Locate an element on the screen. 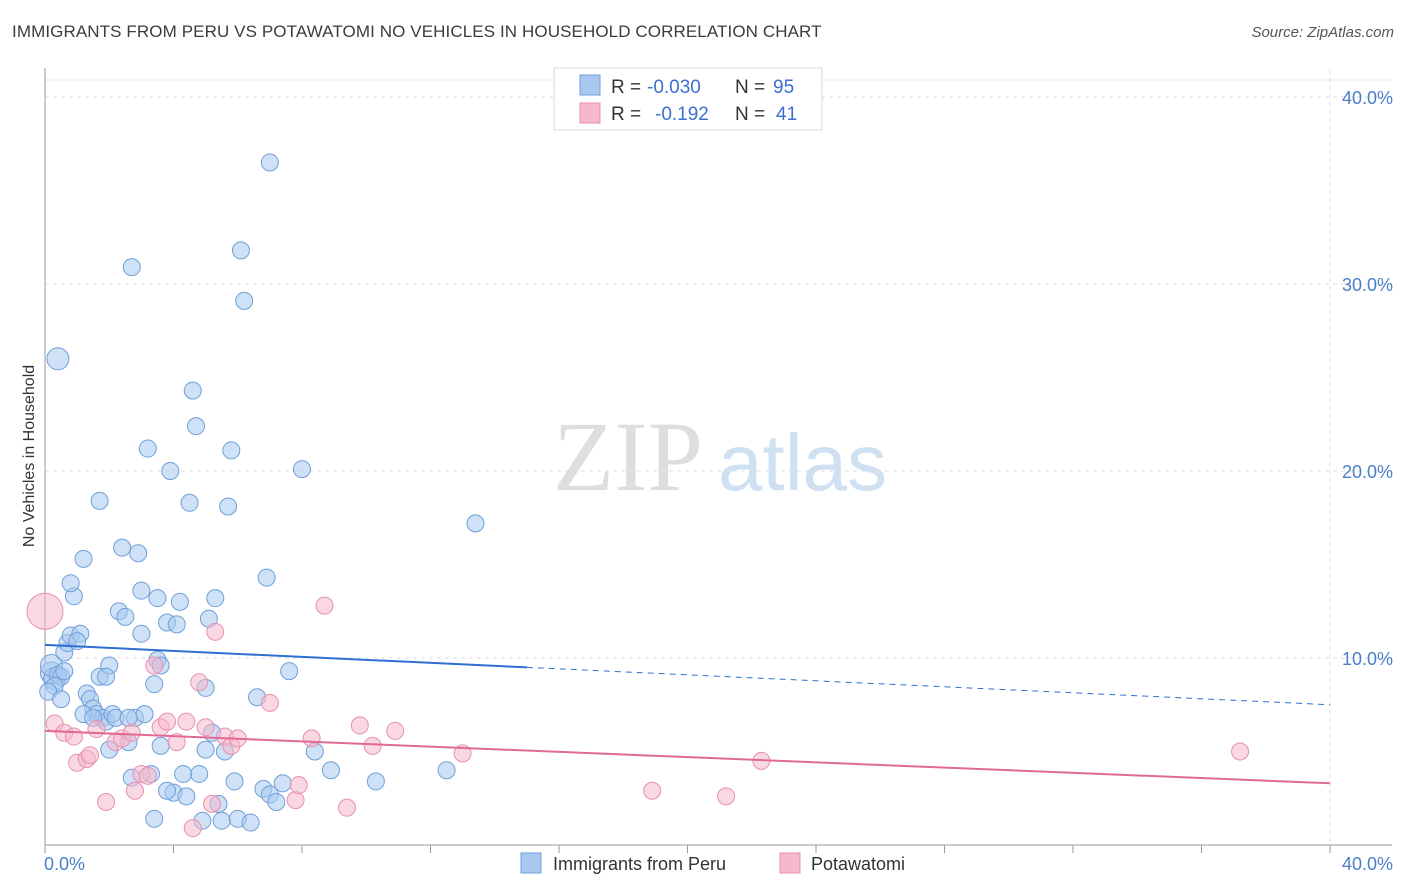 The image size is (1406, 892). watermark: ZIP atlas is located at coordinates (720, 456).